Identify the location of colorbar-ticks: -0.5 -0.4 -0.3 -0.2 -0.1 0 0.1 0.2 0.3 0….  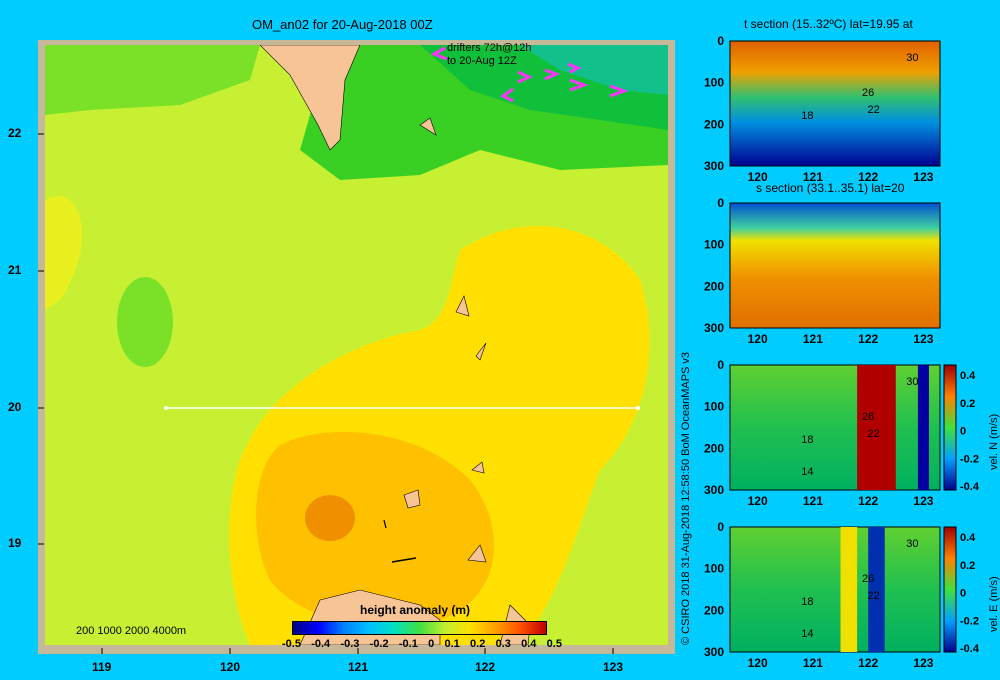
(422, 644).